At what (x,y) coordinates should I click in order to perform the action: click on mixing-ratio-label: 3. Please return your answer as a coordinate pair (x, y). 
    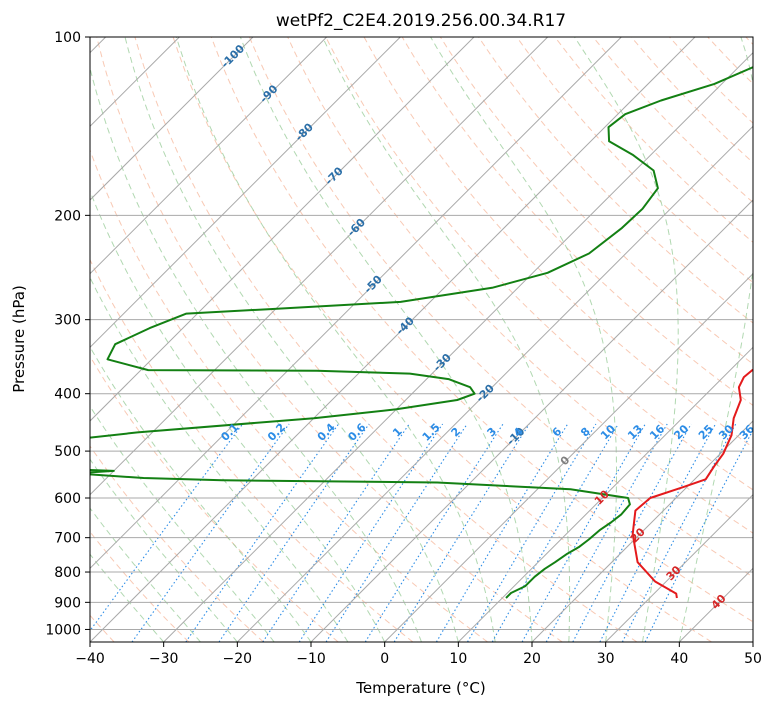
    Looking at the image, I should click on (492, 432).